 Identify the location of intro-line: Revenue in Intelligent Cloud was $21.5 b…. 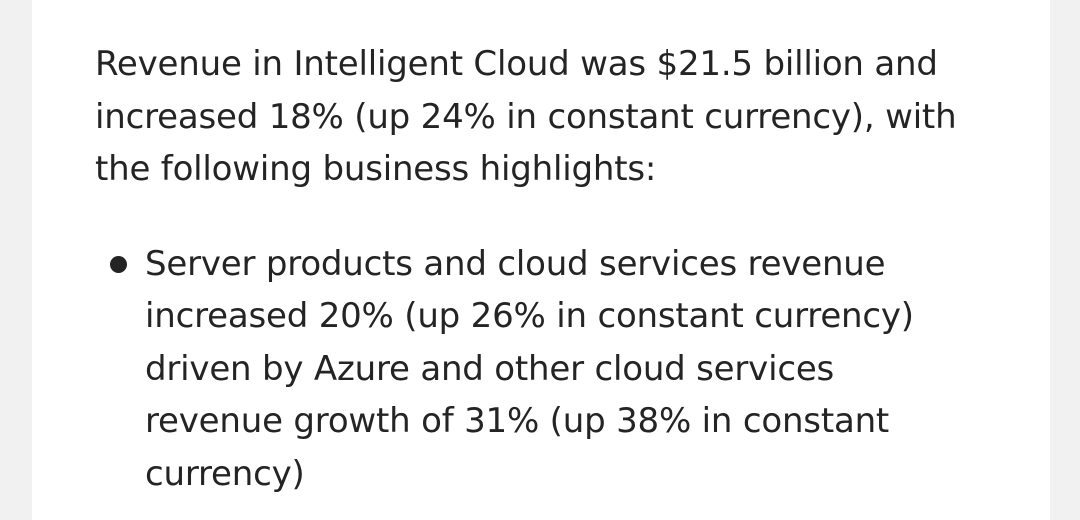
(516, 64).